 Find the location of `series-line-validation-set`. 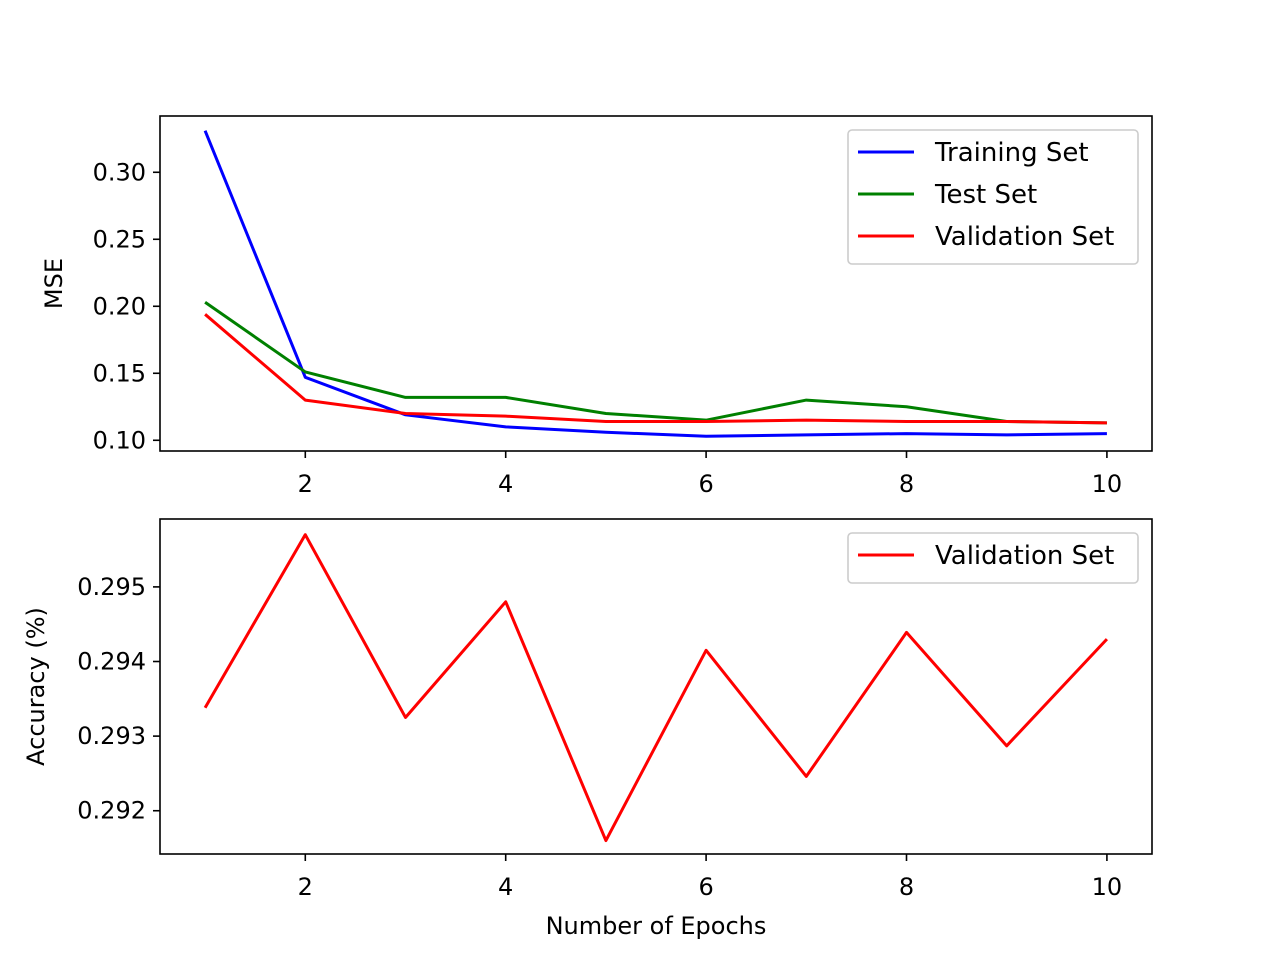

series-line-validation-set is located at coordinates (655, 369).